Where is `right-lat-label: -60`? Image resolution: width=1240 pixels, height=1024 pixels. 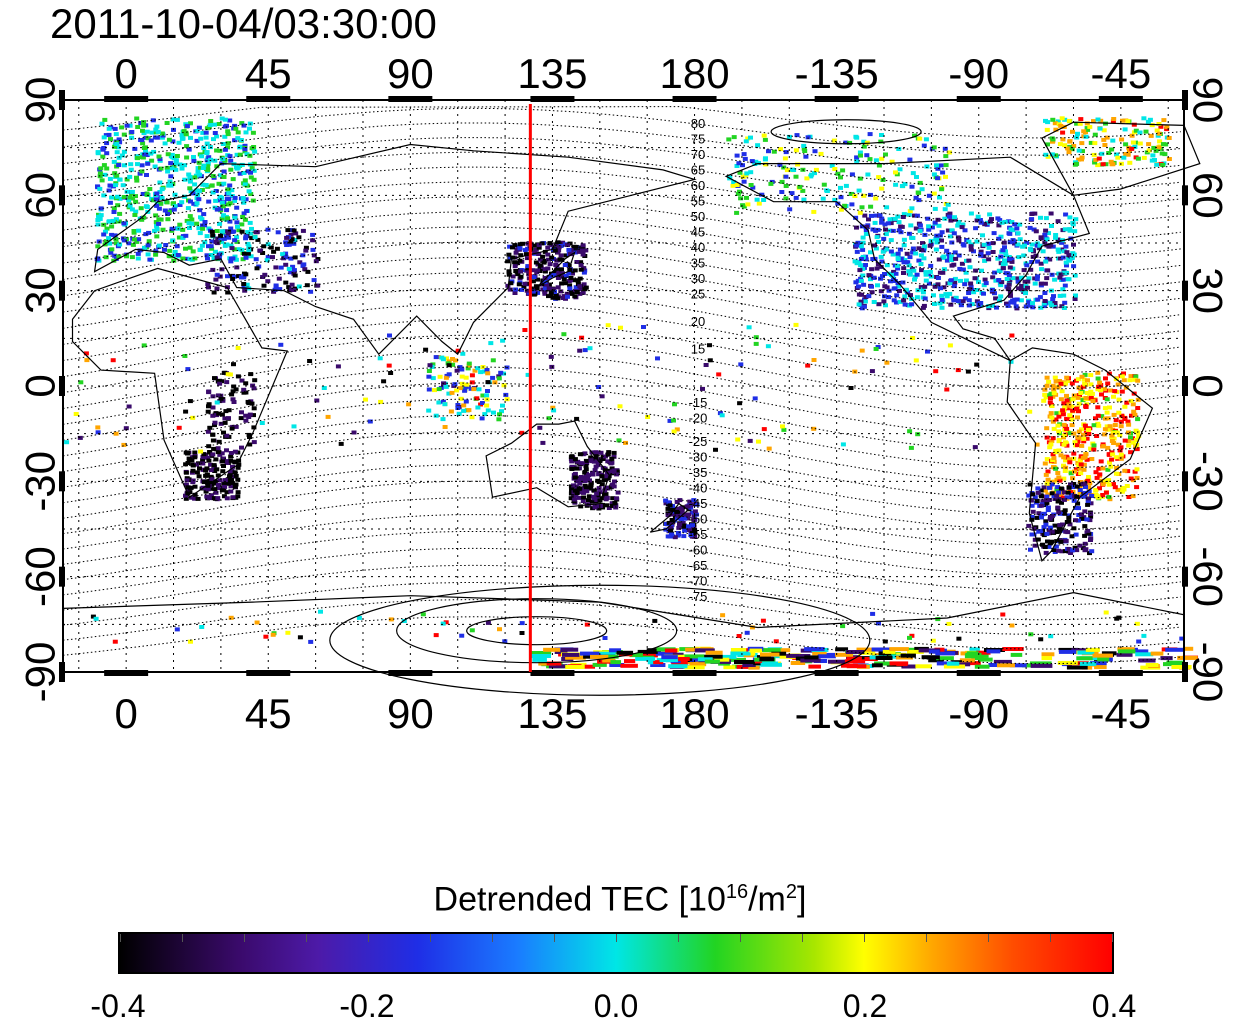
right-lat-label: -60 is located at coordinates (1207, 576).